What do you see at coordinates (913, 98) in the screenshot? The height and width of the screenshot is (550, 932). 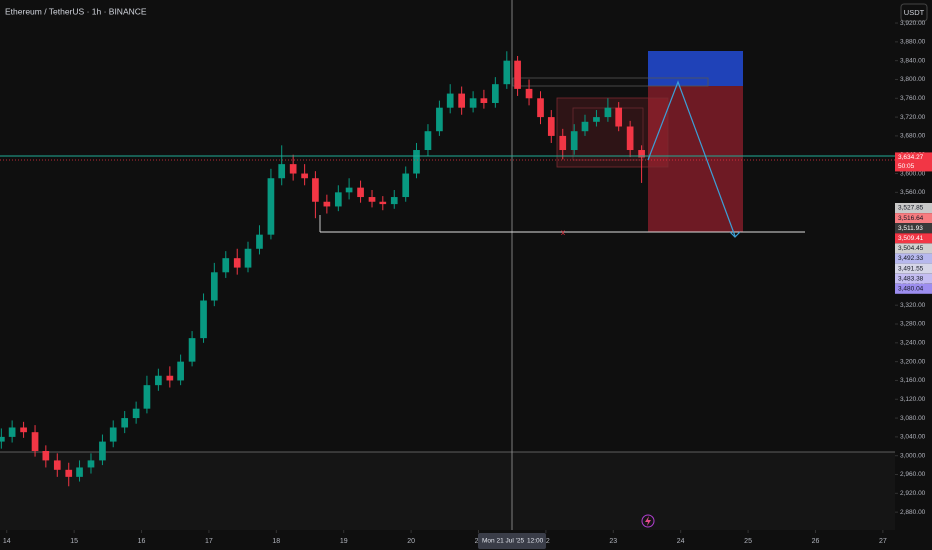 I see `y-tick-label: 3,760.00` at bounding box center [913, 98].